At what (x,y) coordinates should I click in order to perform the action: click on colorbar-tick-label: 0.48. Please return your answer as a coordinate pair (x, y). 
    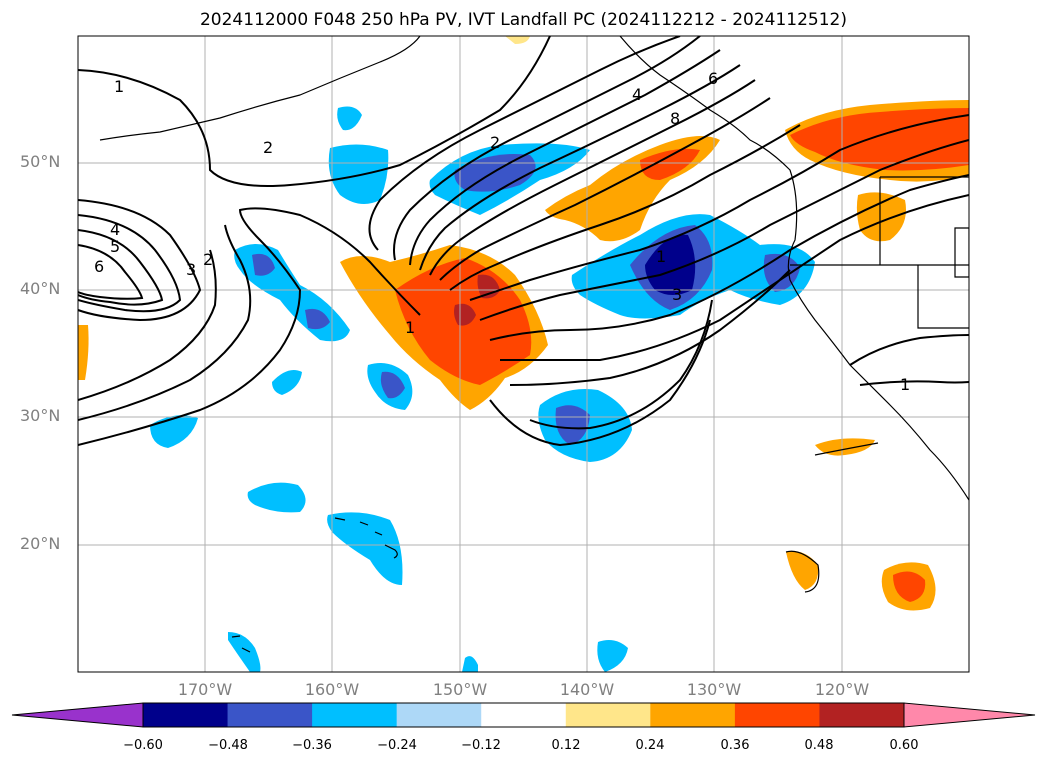
    Looking at the image, I should click on (819, 745).